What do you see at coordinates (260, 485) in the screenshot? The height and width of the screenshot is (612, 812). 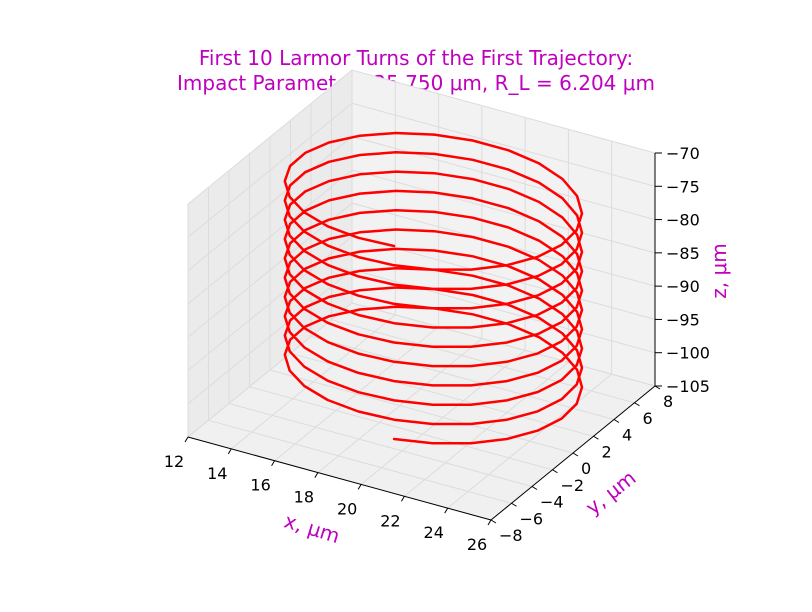 I see `x-tick-label: 16` at bounding box center [260, 485].